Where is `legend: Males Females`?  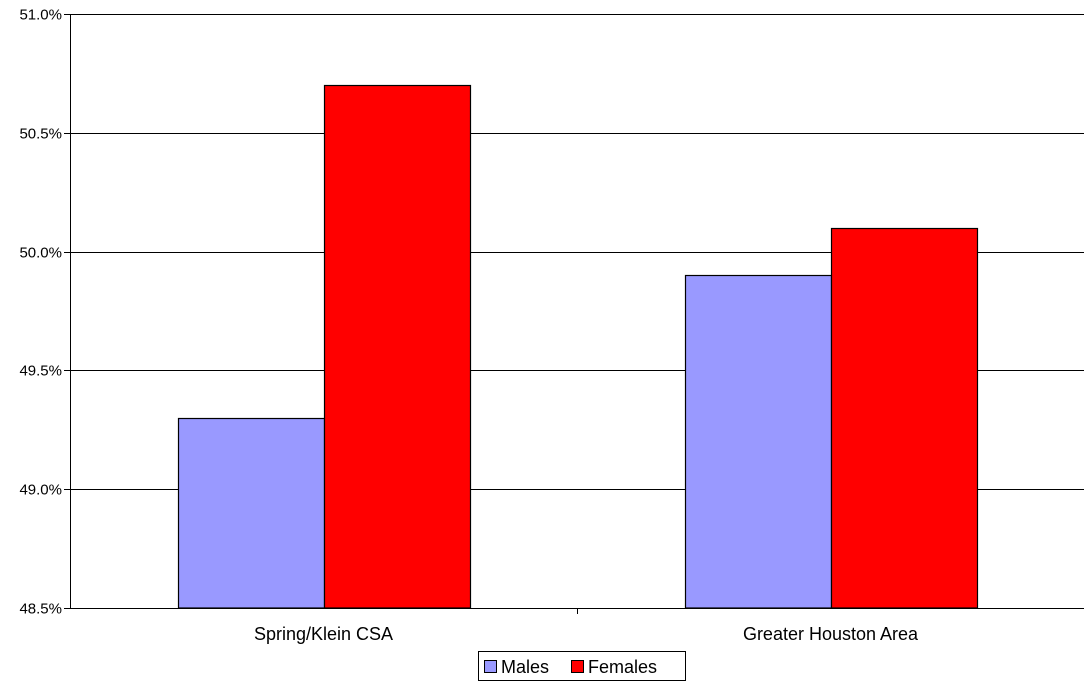
legend: Males Females is located at coordinates (582, 666).